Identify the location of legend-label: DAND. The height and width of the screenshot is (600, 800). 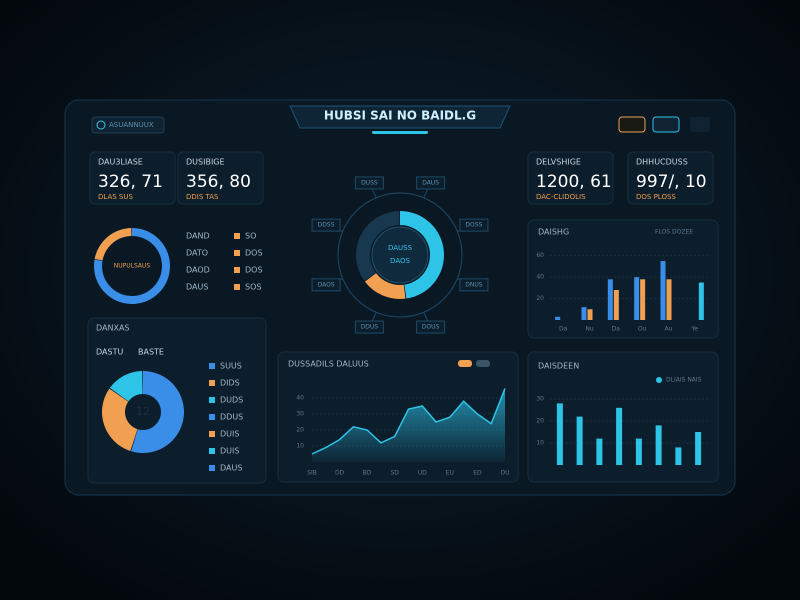
(198, 236).